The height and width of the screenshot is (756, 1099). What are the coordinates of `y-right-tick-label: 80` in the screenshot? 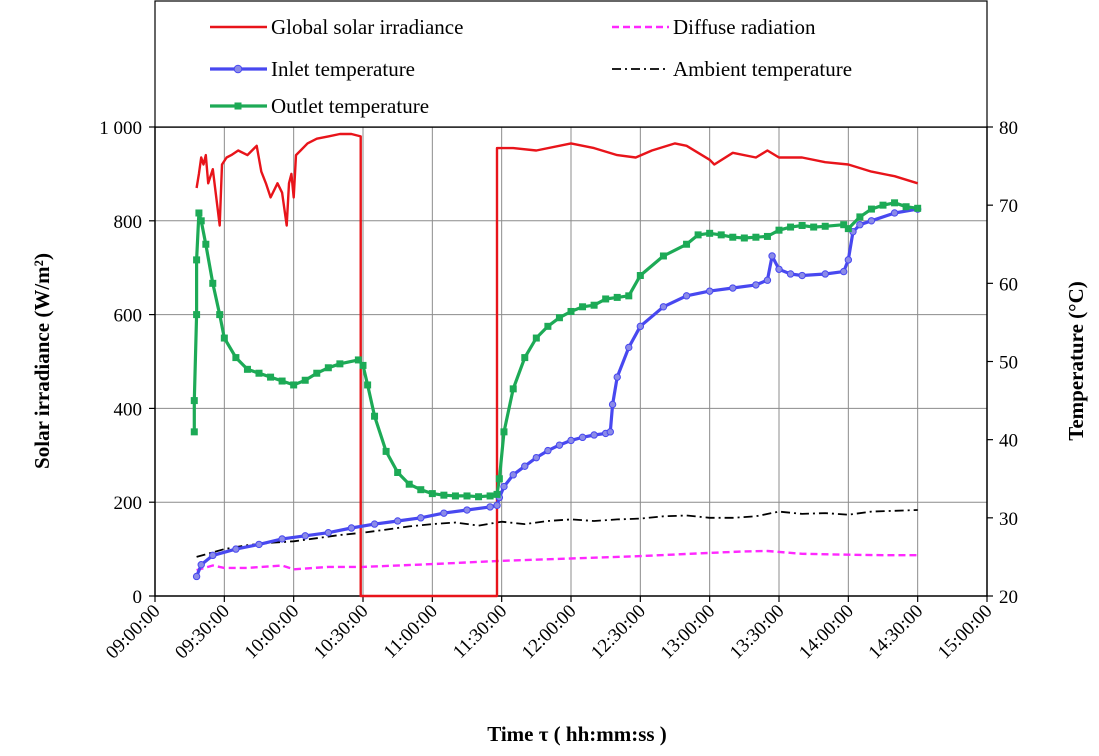 It's located at (1008, 128).